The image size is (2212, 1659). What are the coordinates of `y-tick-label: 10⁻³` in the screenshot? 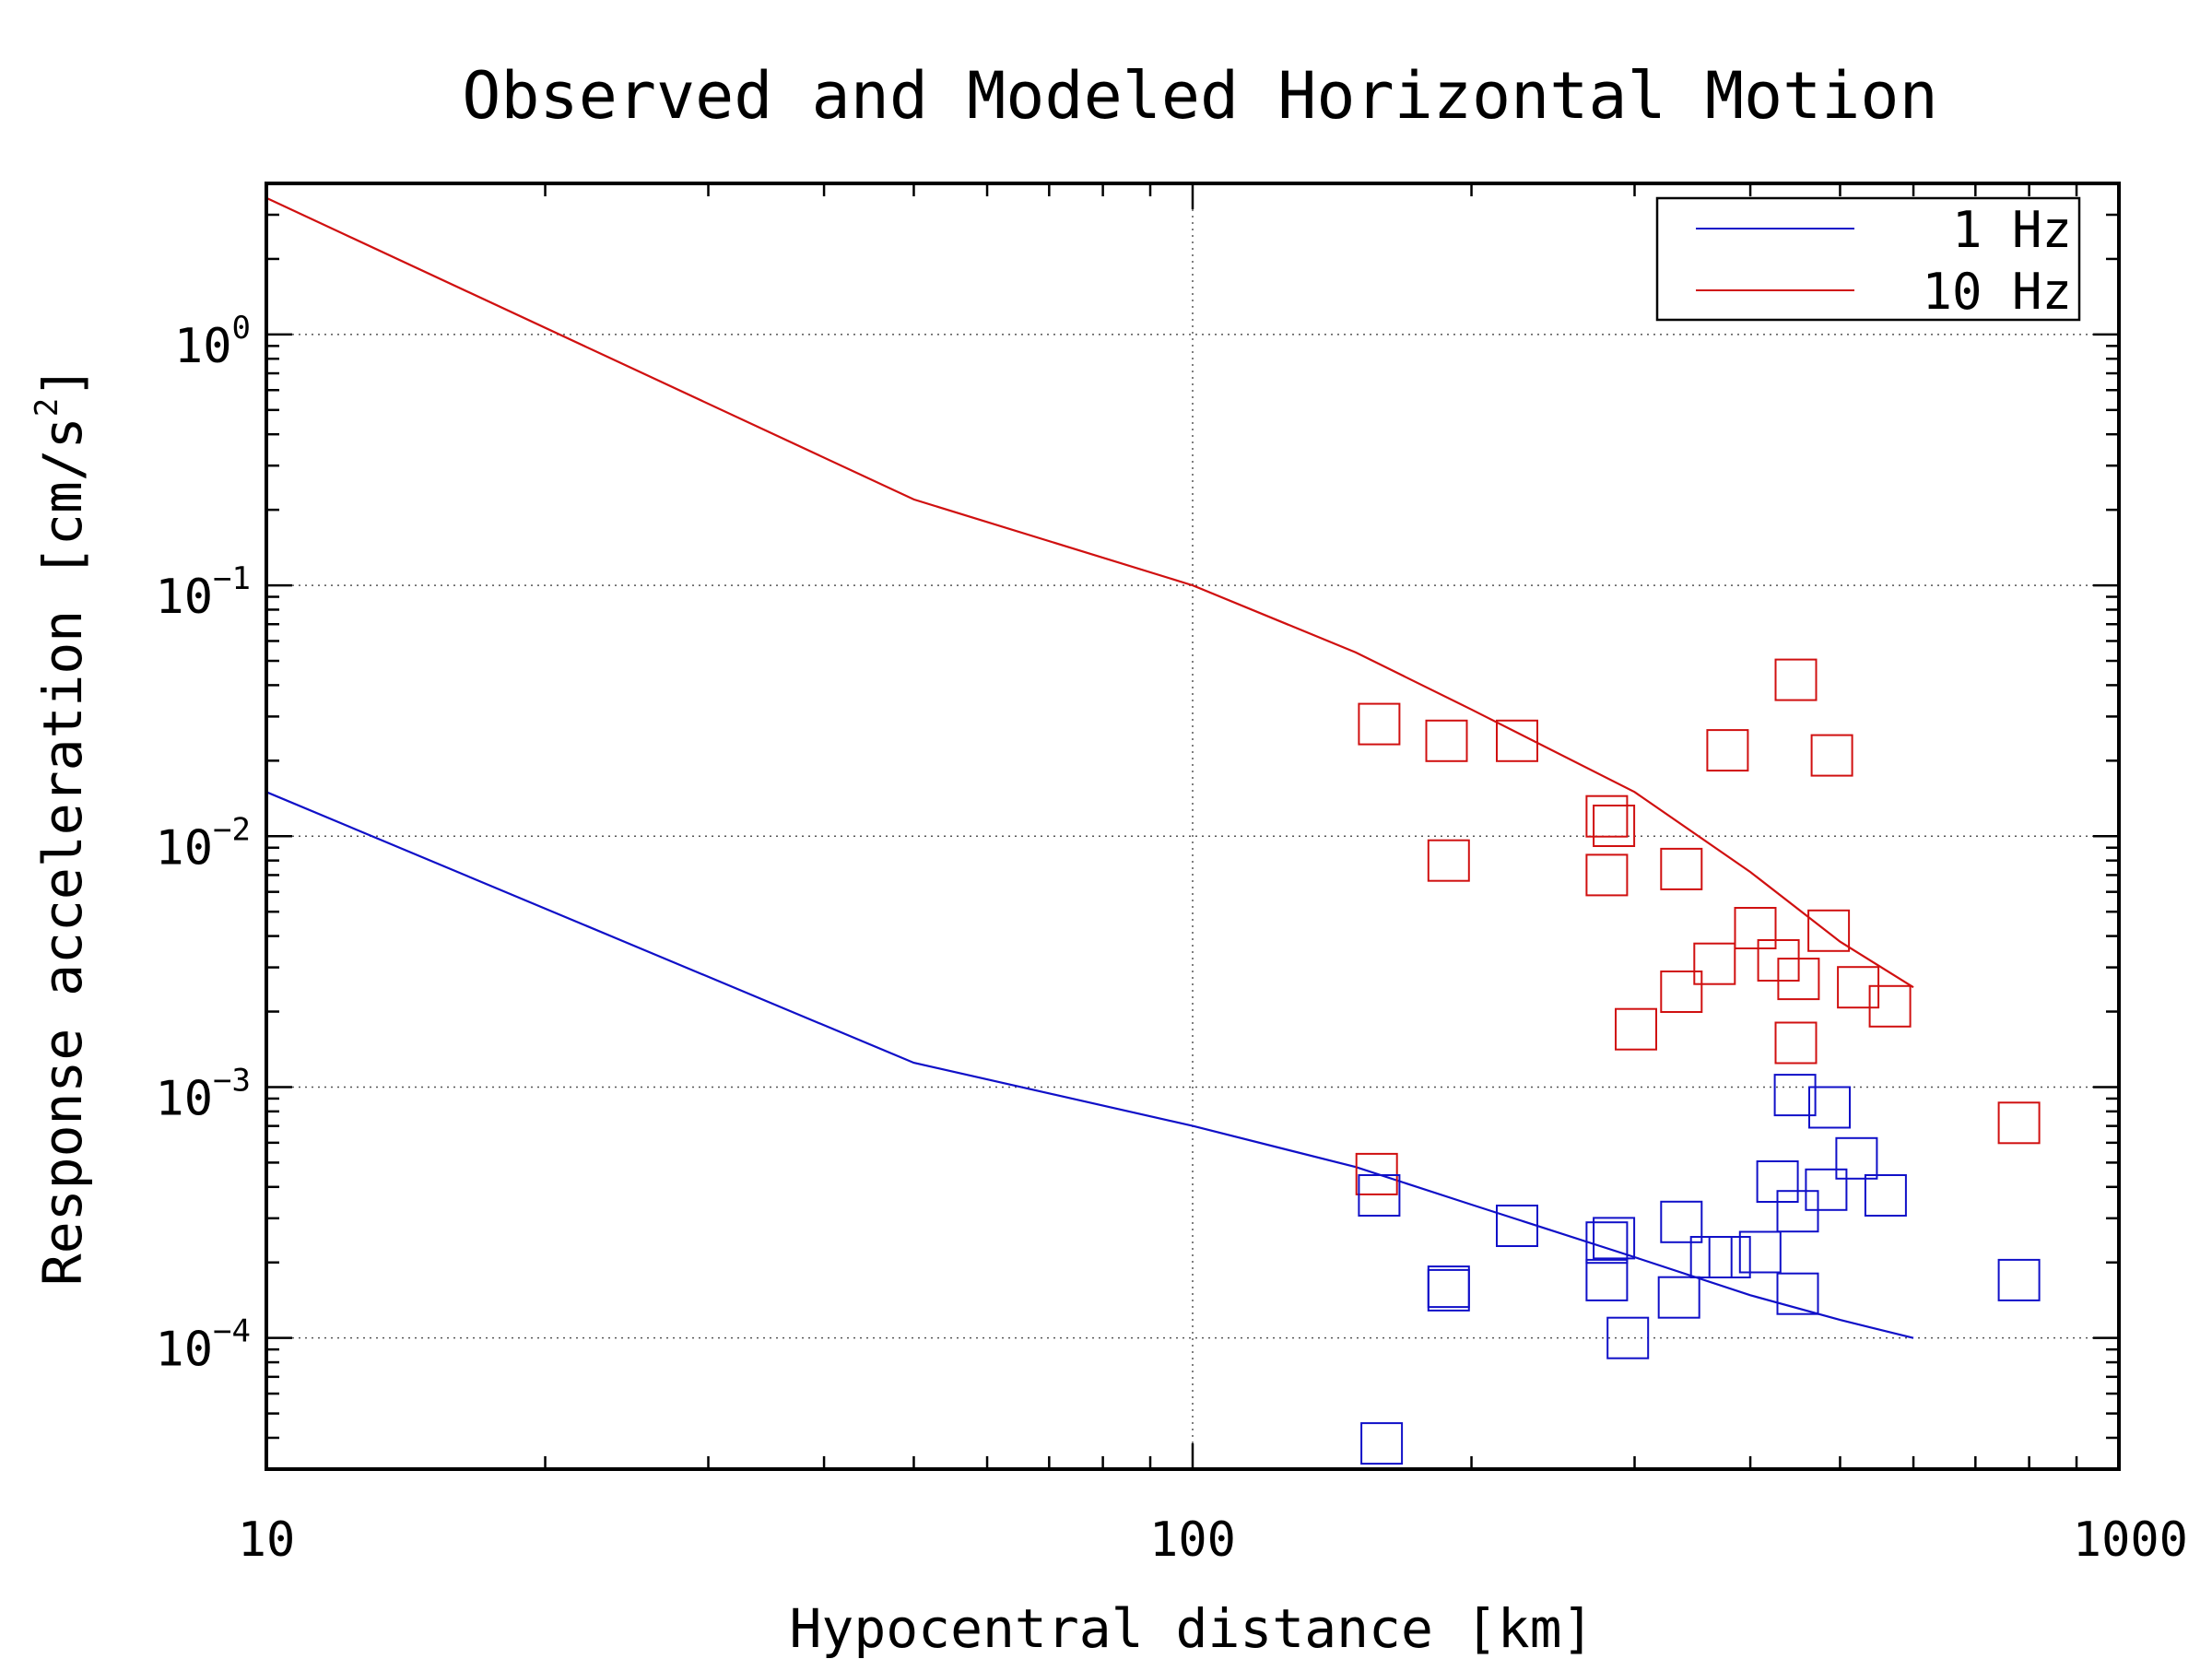 It's located at (203, 1094).